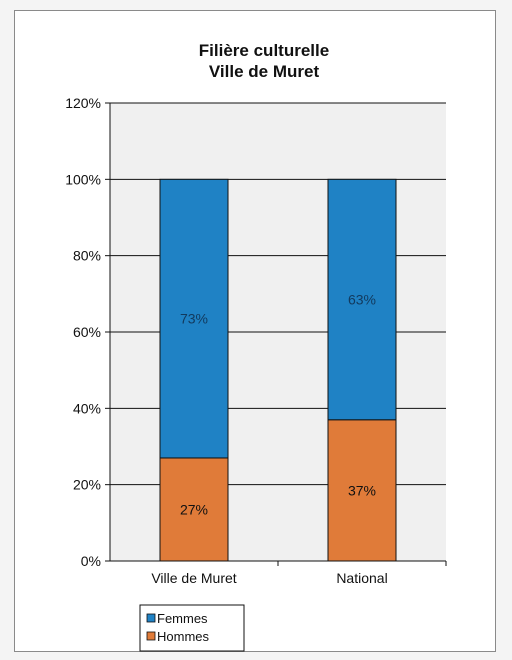 The height and width of the screenshot is (660, 512). Describe the element at coordinates (183, 636) in the screenshot. I see `legend-label-hommes: Hommes` at that location.